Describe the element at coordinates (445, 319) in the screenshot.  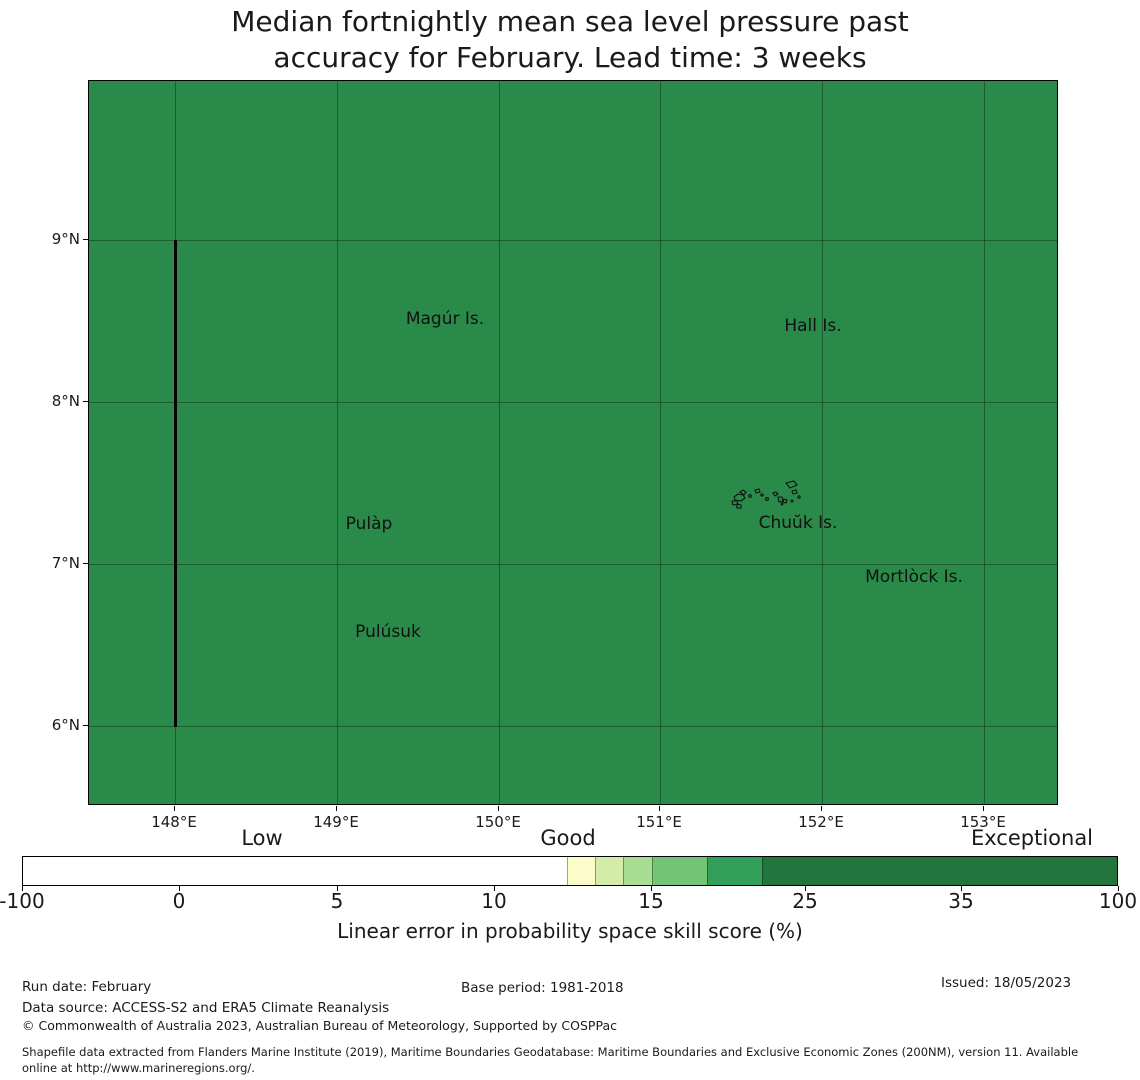
I see `map-label-magur-is: Magúr Is.` at that location.